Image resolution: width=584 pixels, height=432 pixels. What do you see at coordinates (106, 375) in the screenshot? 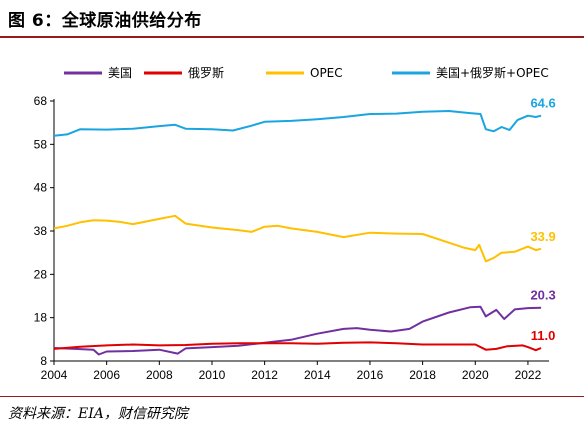
I see `x-tick-label: 2006` at bounding box center [106, 375].